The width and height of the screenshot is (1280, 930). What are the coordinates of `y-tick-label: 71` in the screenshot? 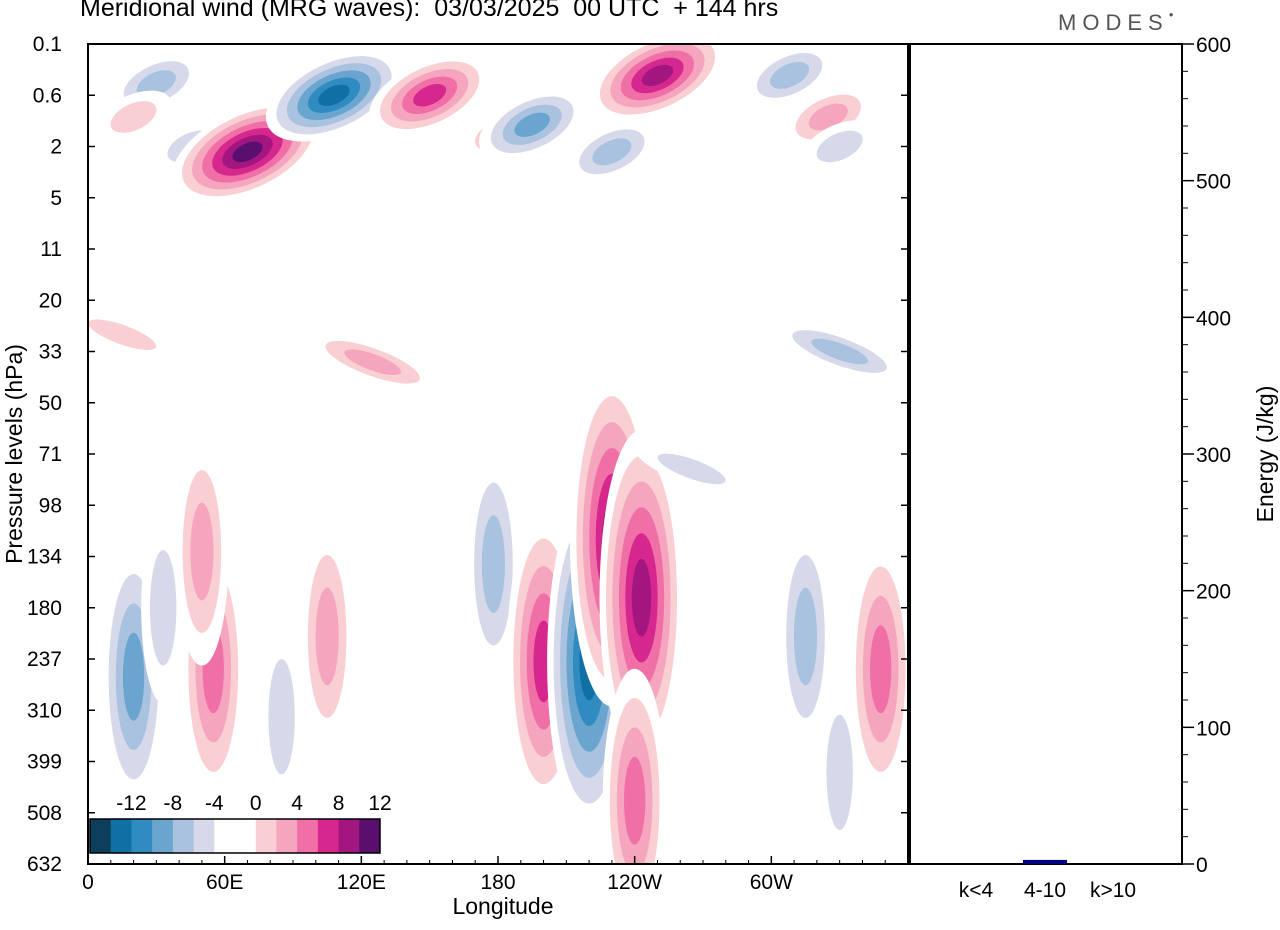 It's located at (50, 454).